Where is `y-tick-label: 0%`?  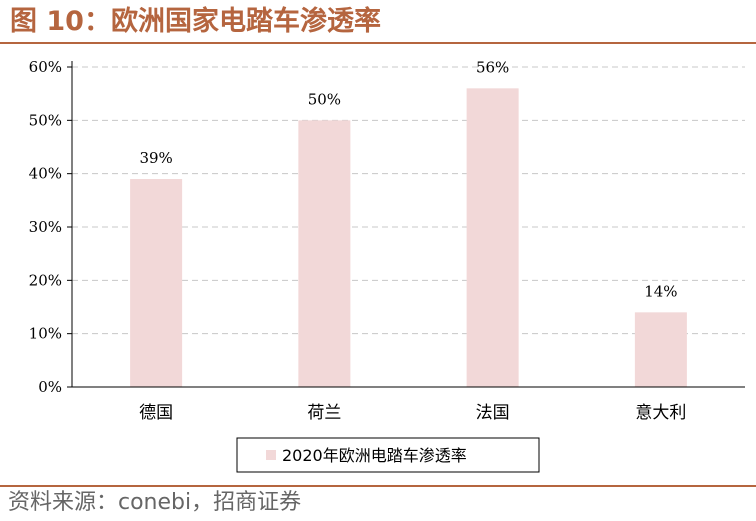
y-tick-label: 0% is located at coordinates (50, 387).